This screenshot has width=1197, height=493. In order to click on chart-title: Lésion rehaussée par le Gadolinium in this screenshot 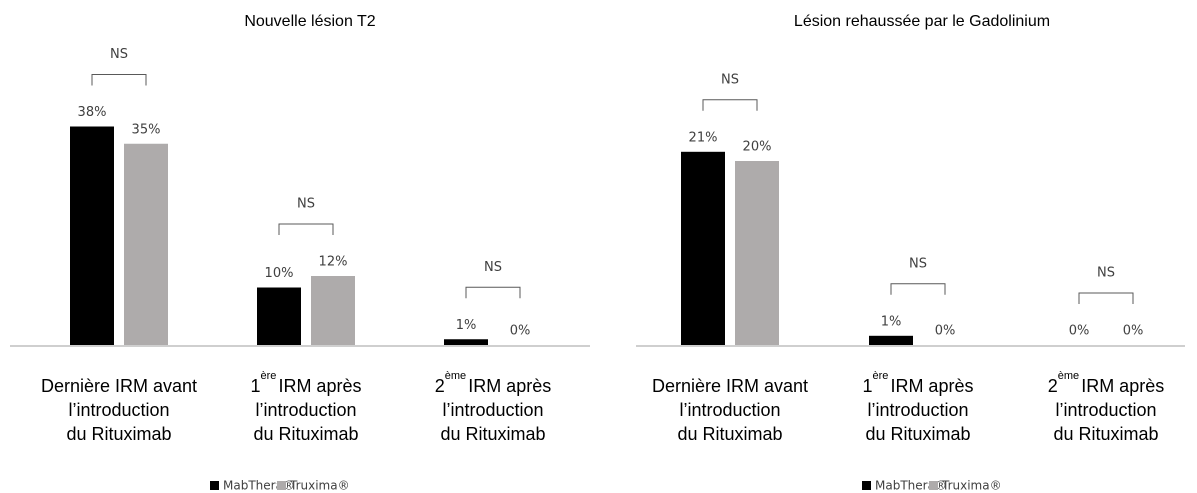, I will do `click(922, 21)`.